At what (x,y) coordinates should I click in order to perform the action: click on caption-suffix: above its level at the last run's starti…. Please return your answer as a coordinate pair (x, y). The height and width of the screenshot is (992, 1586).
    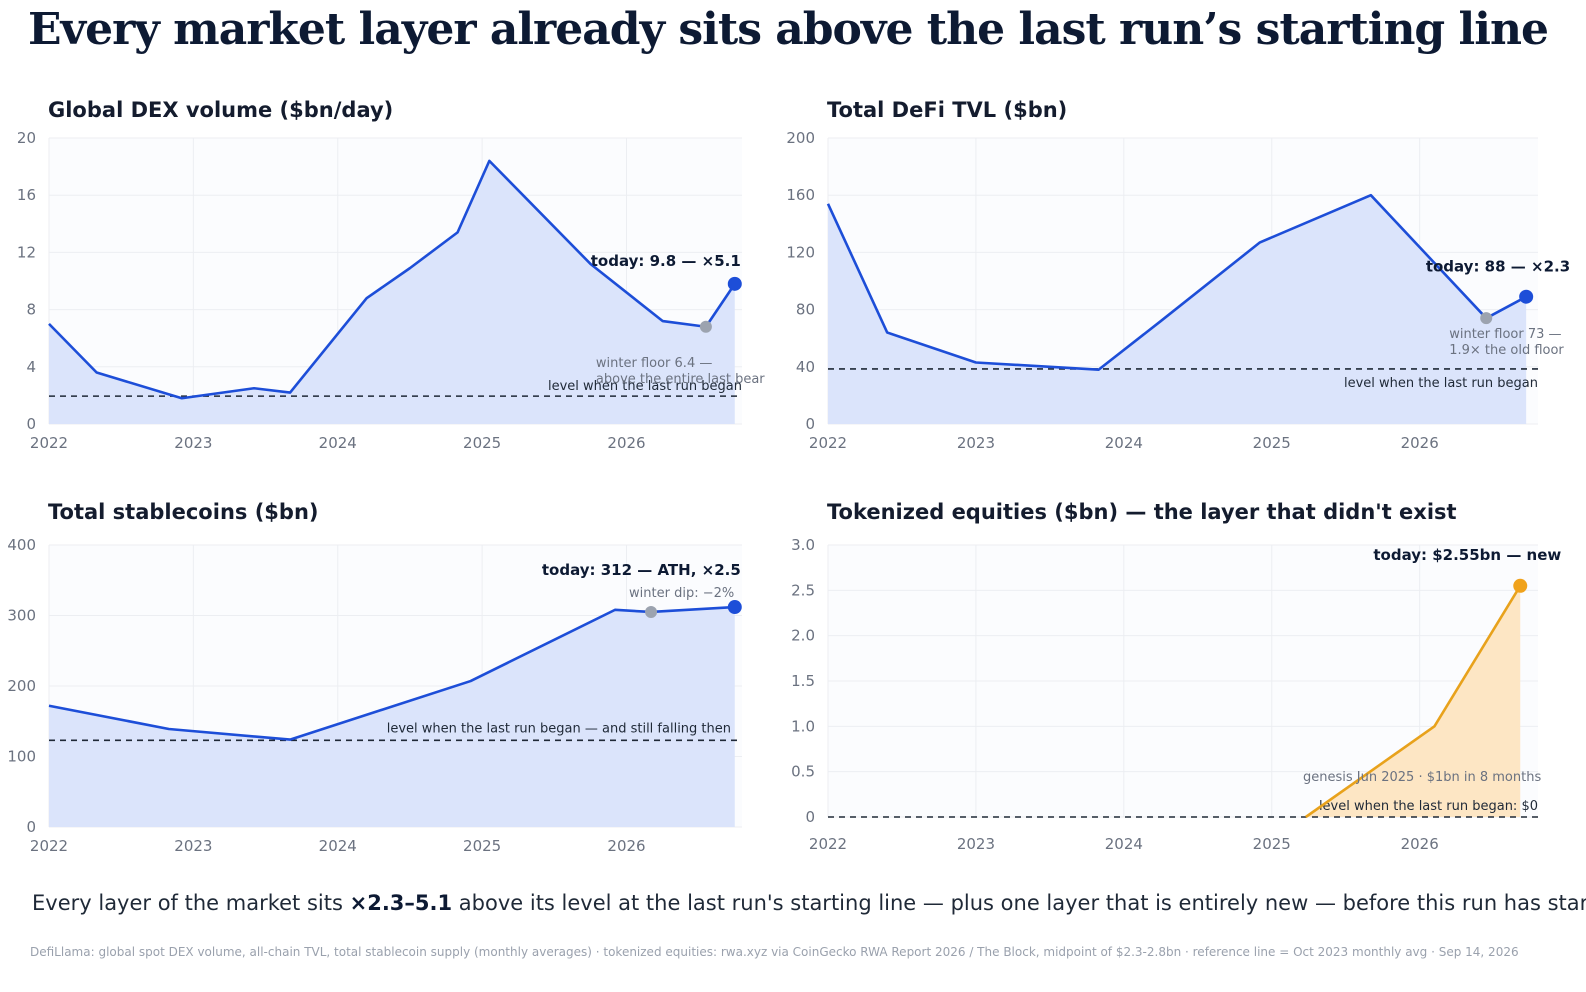
    Looking at the image, I should click on (1019, 903).